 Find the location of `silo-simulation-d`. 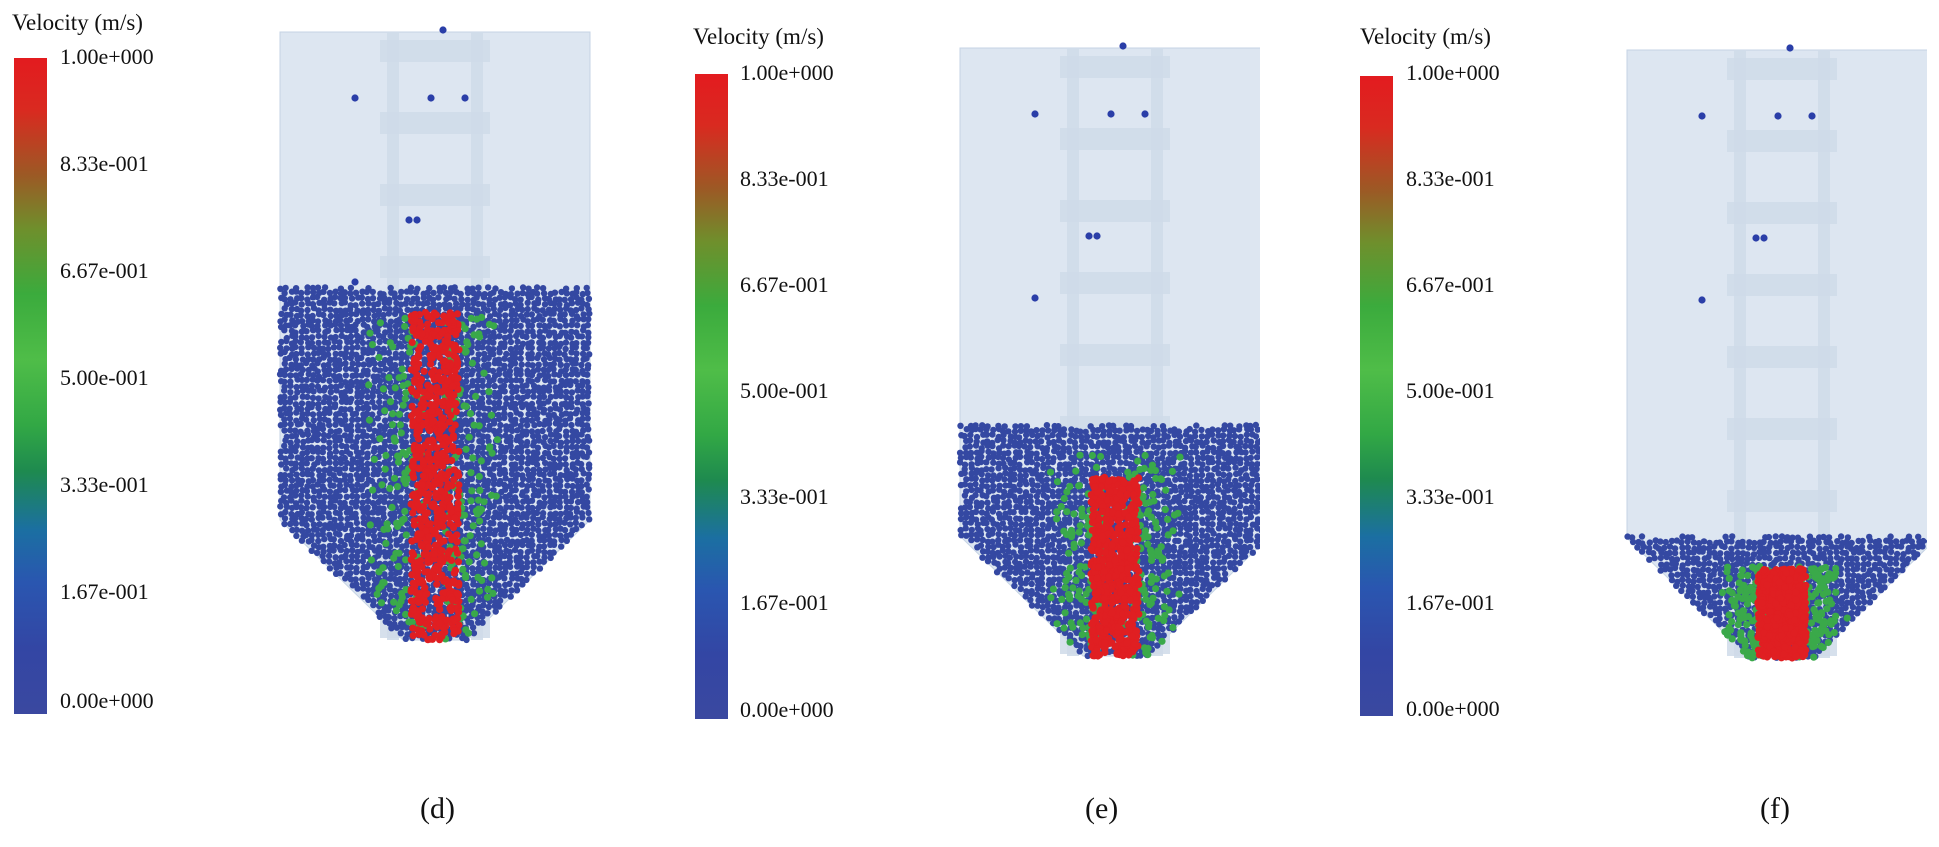

silo-simulation-d is located at coordinates (434, 335).